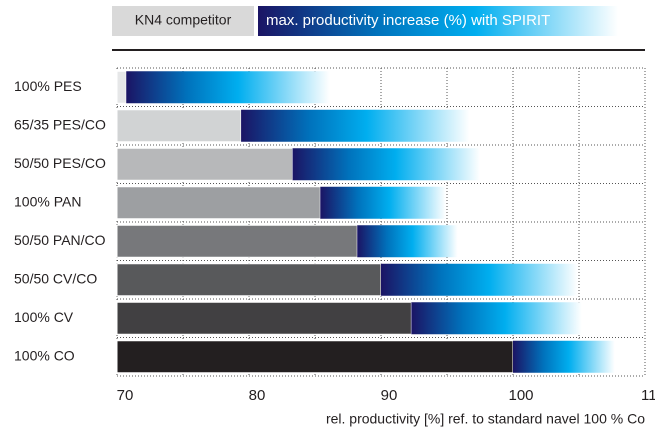 The height and width of the screenshot is (437, 655). What do you see at coordinates (60, 240) in the screenshot?
I see `category-label: 50/50 PAN/CO` at bounding box center [60, 240].